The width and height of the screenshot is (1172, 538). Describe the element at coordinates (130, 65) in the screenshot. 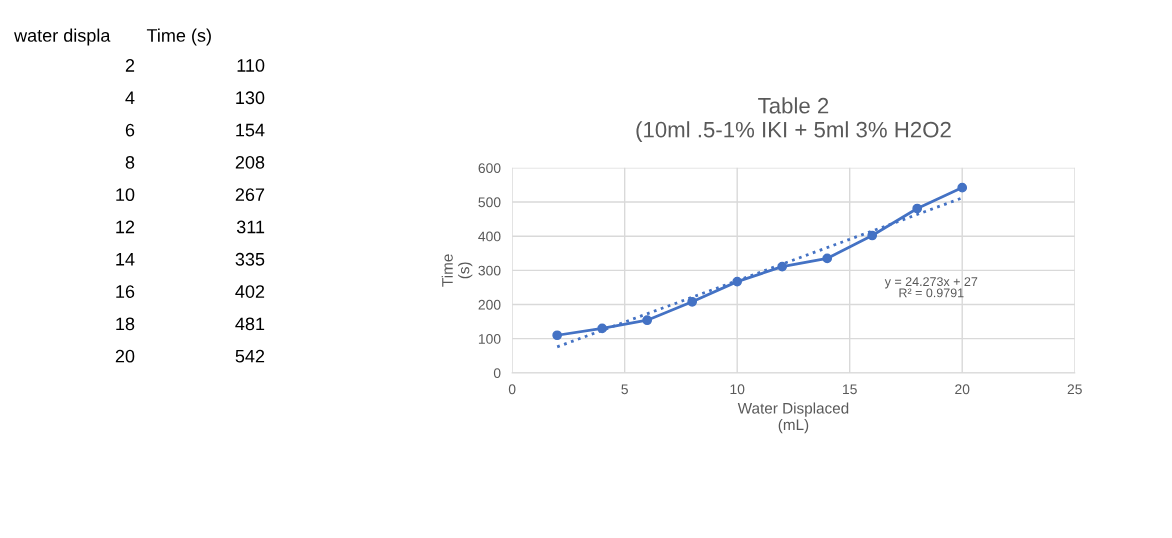

I see `text: 2` at that location.